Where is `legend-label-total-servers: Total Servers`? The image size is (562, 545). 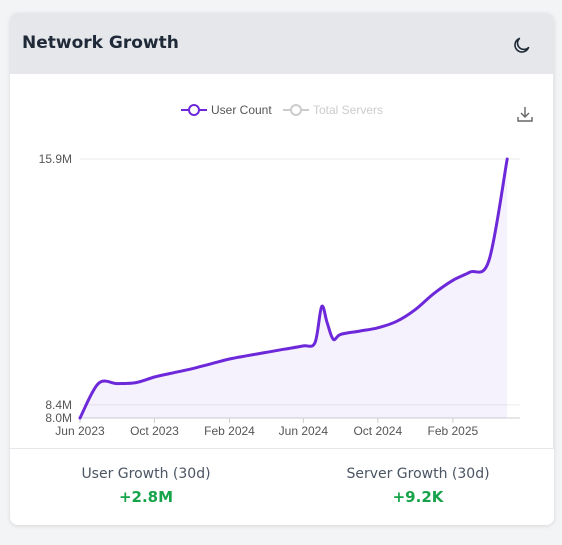
legend-label-total-servers: Total Servers is located at coordinates (348, 110).